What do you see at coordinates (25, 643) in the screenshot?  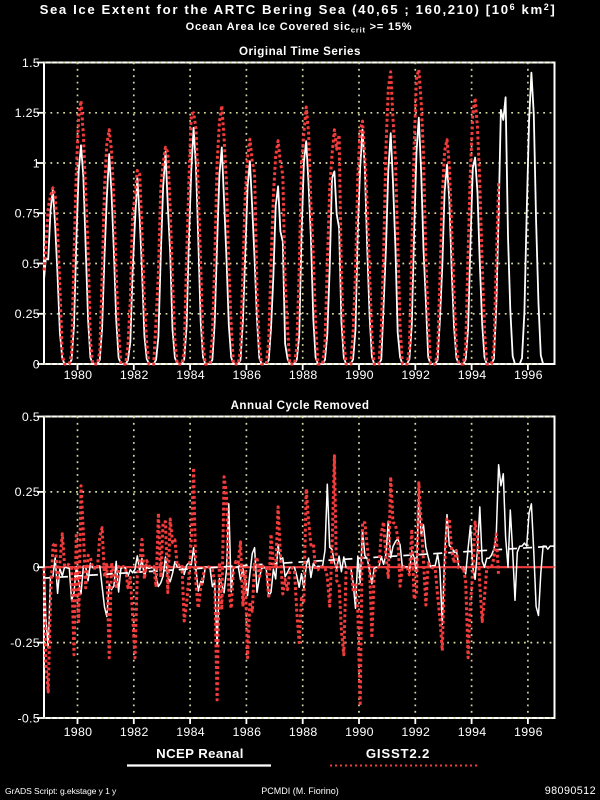 I see `svg-text: -0.25` at bounding box center [25, 643].